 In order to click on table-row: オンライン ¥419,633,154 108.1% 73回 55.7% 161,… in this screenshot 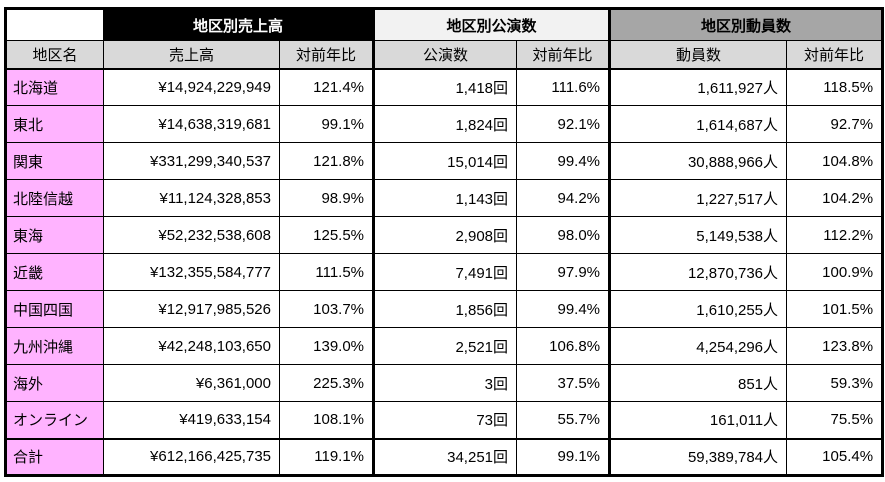, I will do `click(444, 420)`.